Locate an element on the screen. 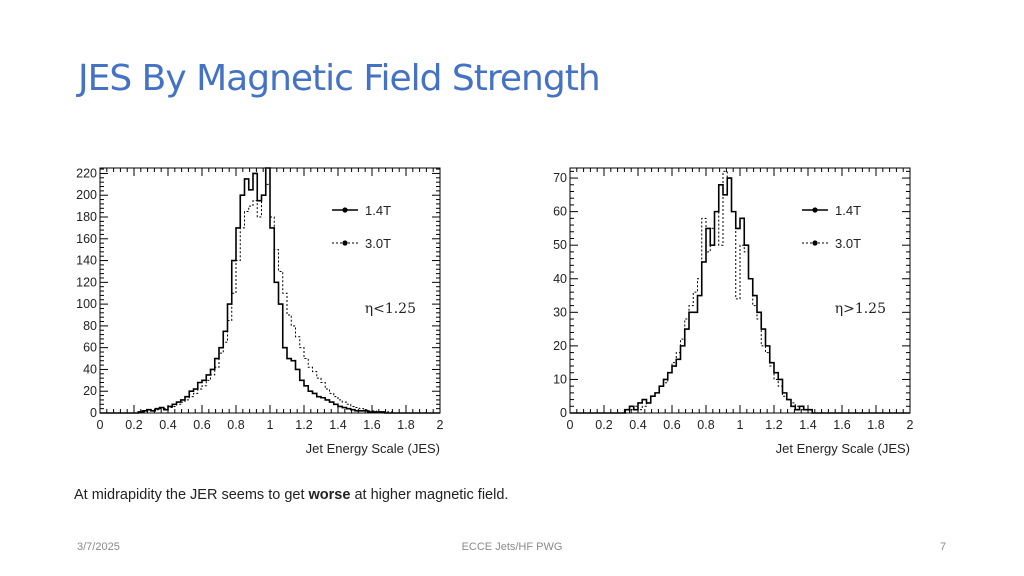 Image resolution: width=1024 pixels, height=576 pixels. slide-title: JES By Magnetic Field Strength is located at coordinates (339, 78).